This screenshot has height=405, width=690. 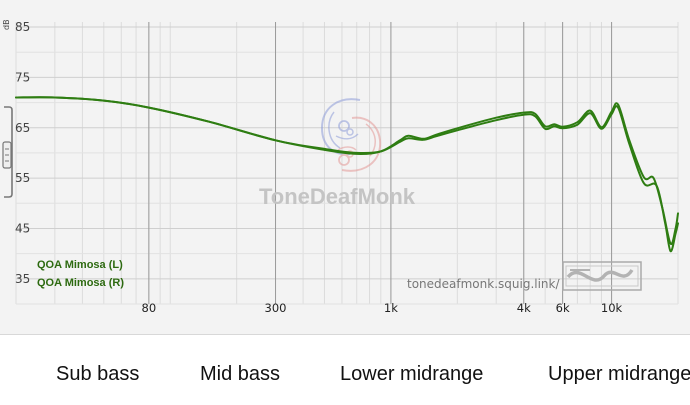 I want to click on y-unit-label: dB, so click(x=6, y=24).